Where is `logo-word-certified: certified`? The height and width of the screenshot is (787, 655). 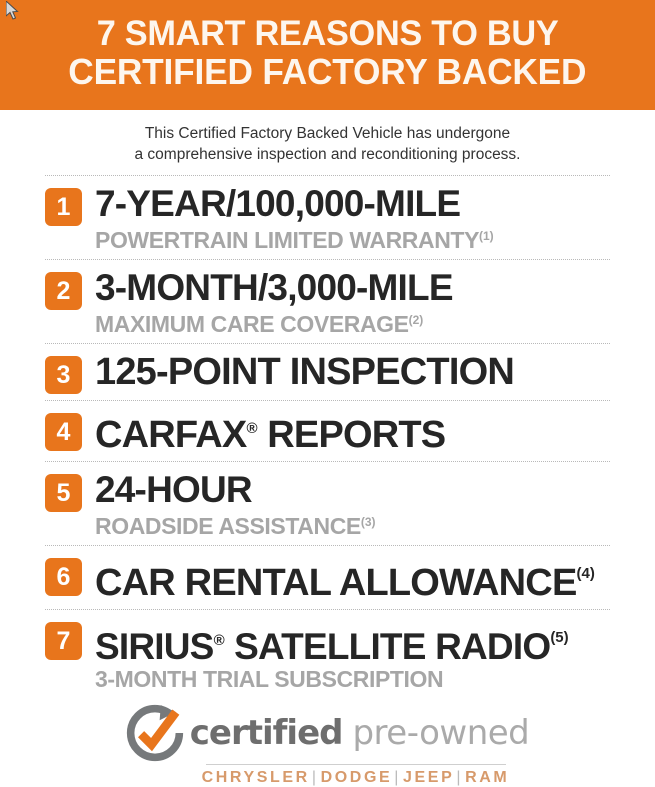
logo-word-certified: certified is located at coordinates (266, 733).